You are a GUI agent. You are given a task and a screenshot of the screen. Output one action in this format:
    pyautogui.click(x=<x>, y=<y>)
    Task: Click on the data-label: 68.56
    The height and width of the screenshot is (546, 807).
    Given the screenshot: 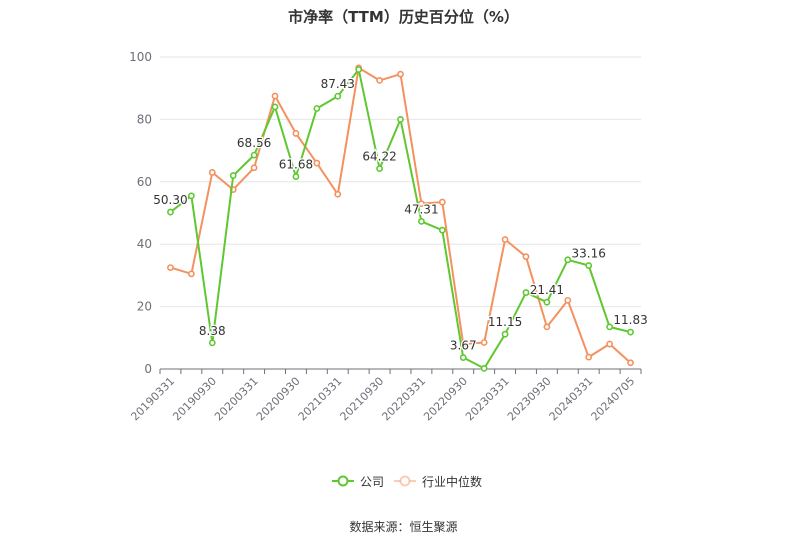 What is the action you would take?
    pyautogui.click(x=254, y=143)
    